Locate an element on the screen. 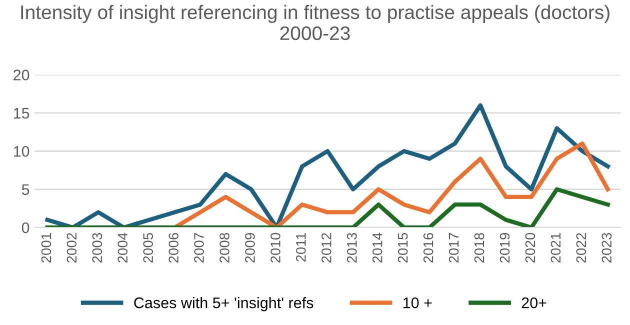 This screenshot has height=325, width=630. x-tick-label: 2013 is located at coordinates (351, 247).